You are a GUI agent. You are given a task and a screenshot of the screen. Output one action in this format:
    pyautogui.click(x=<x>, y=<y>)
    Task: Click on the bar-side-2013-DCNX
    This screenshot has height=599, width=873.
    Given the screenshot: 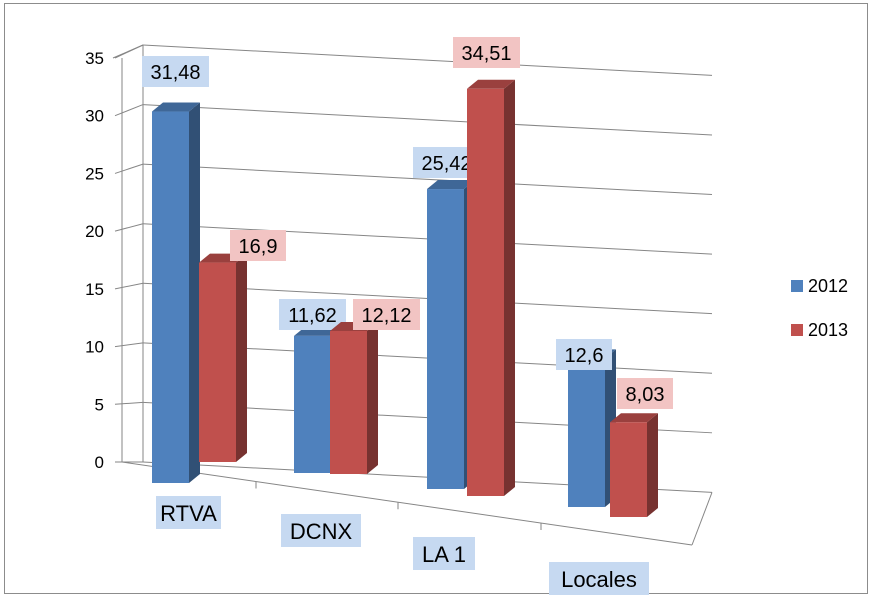 What is the action you would take?
    pyautogui.click(x=372, y=397)
    